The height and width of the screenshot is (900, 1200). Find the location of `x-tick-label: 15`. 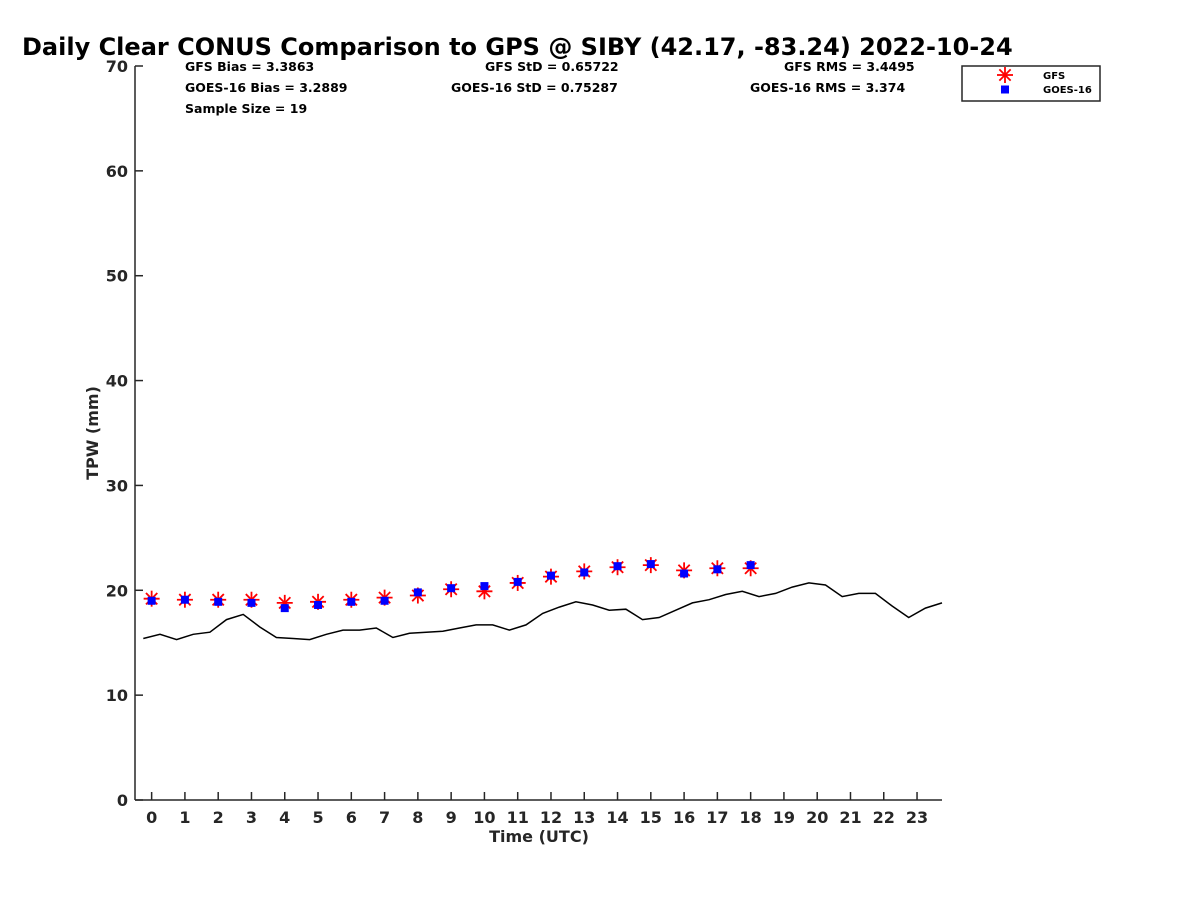

x-tick-label: 15 is located at coordinates (651, 817).